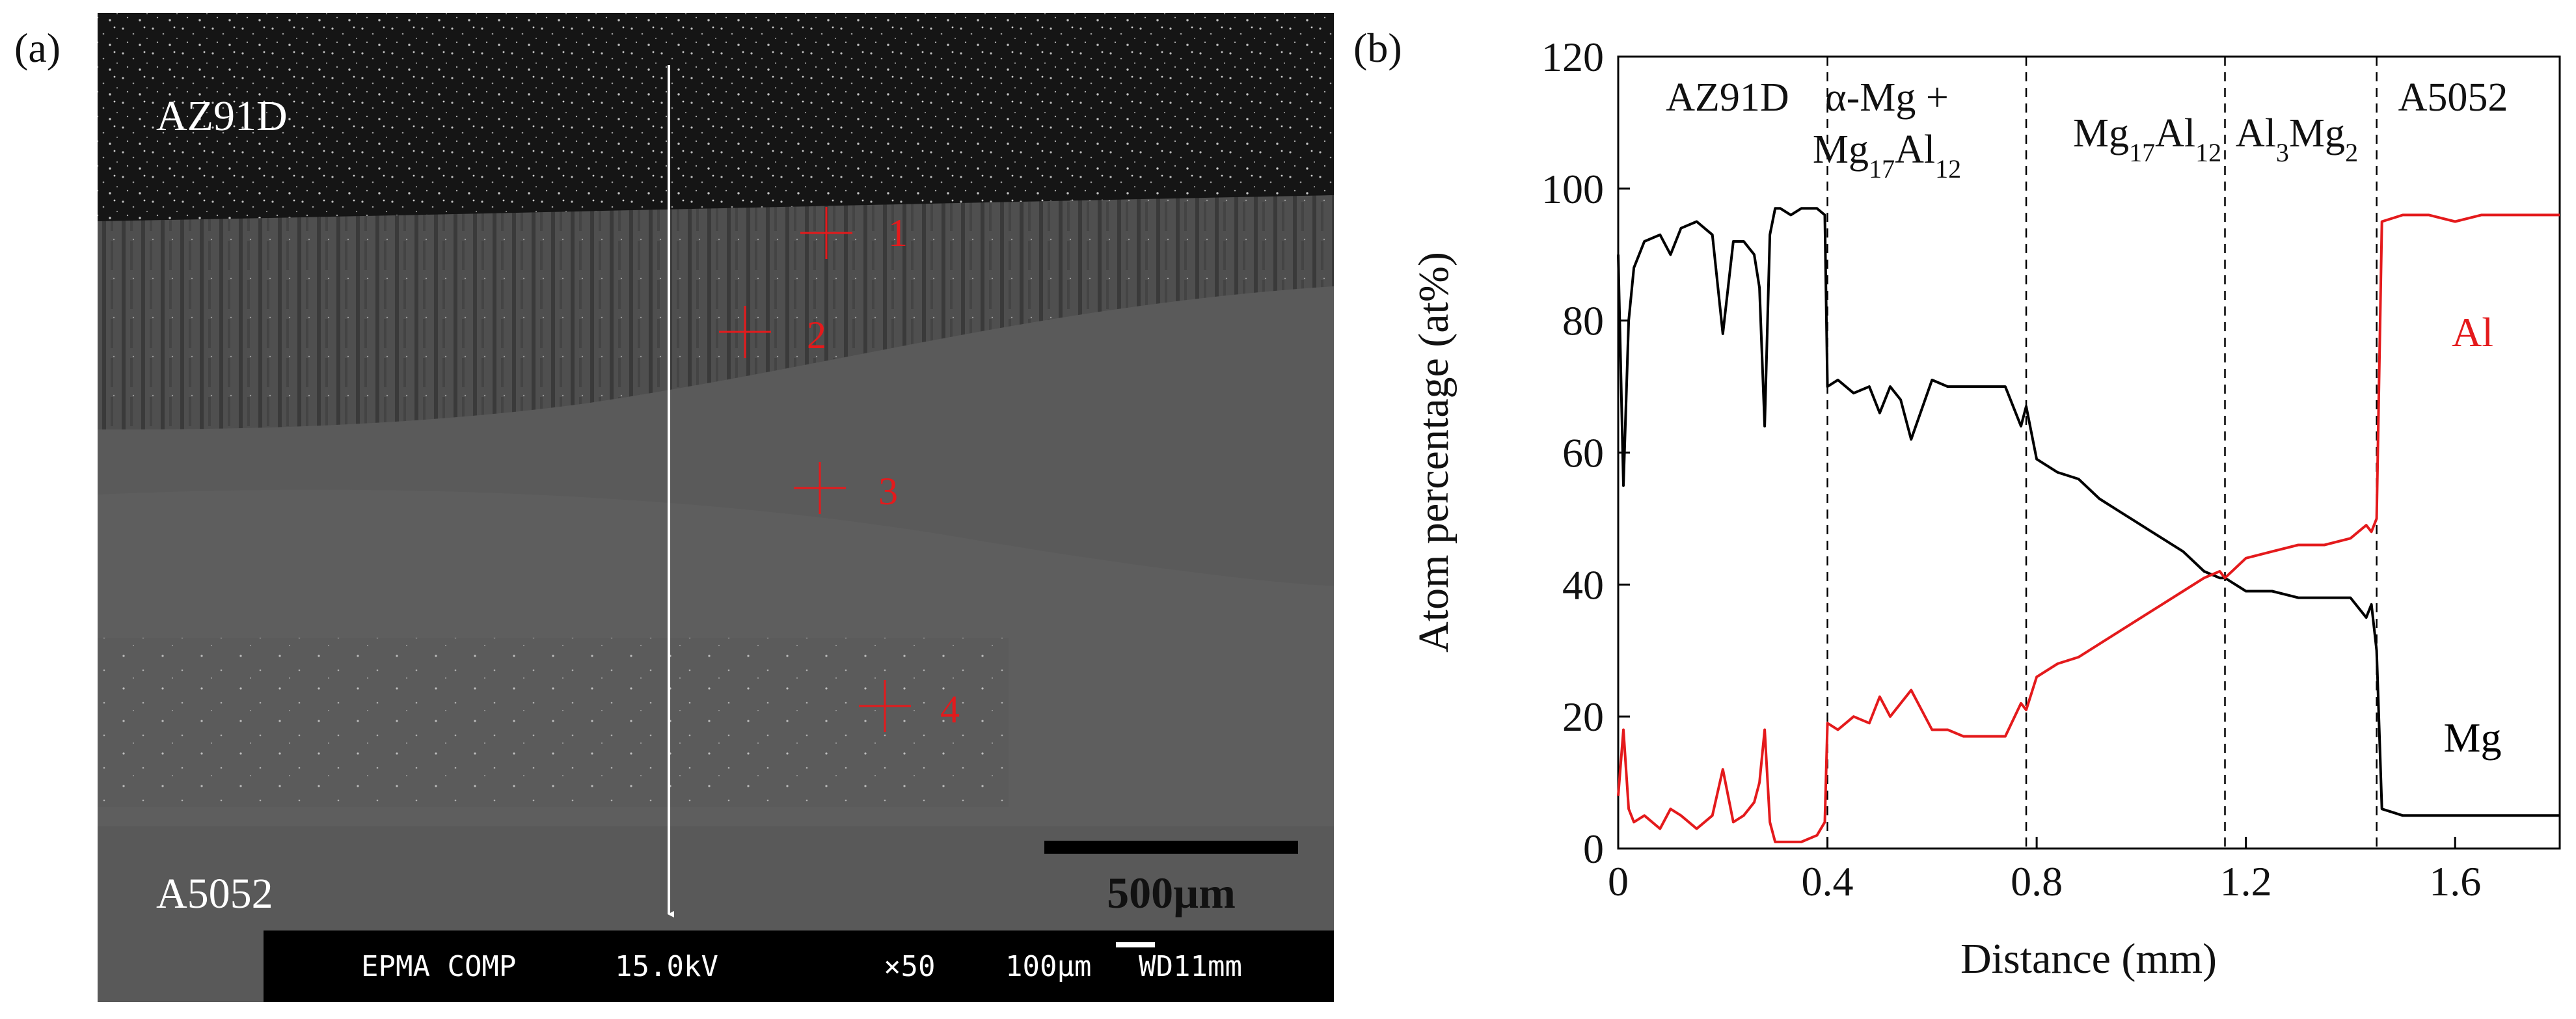 This screenshot has height=1019, width=2576. Describe the element at coordinates (1583, 453) in the screenshot. I see `y-tick-label: 60` at that location.